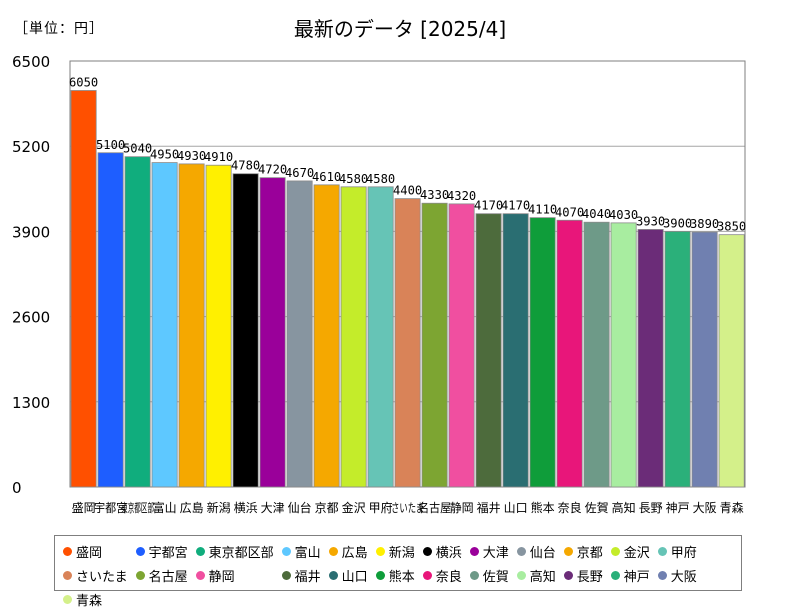 This screenshot has width=800, height=610. I want to click on legend-item: 高知, so click(536, 575).